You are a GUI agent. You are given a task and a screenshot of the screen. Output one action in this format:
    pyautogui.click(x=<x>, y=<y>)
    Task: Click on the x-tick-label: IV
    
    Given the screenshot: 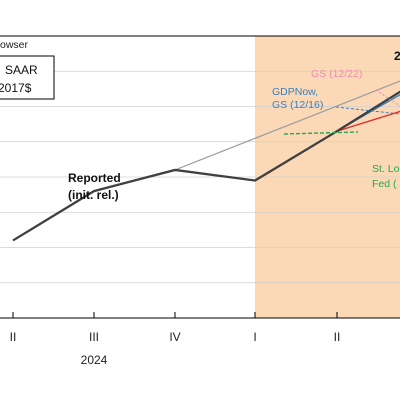 What is the action you would take?
    pyautogui.click(x=174, y=337)
    